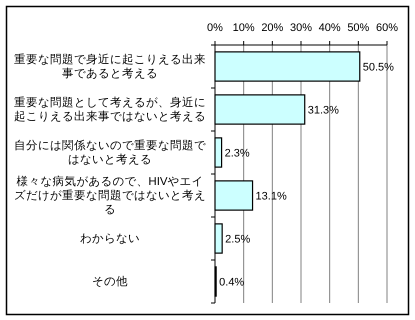 This screenshot has width=415, height=320. I want to click on data-label: 2.5%, so click(237, 240).